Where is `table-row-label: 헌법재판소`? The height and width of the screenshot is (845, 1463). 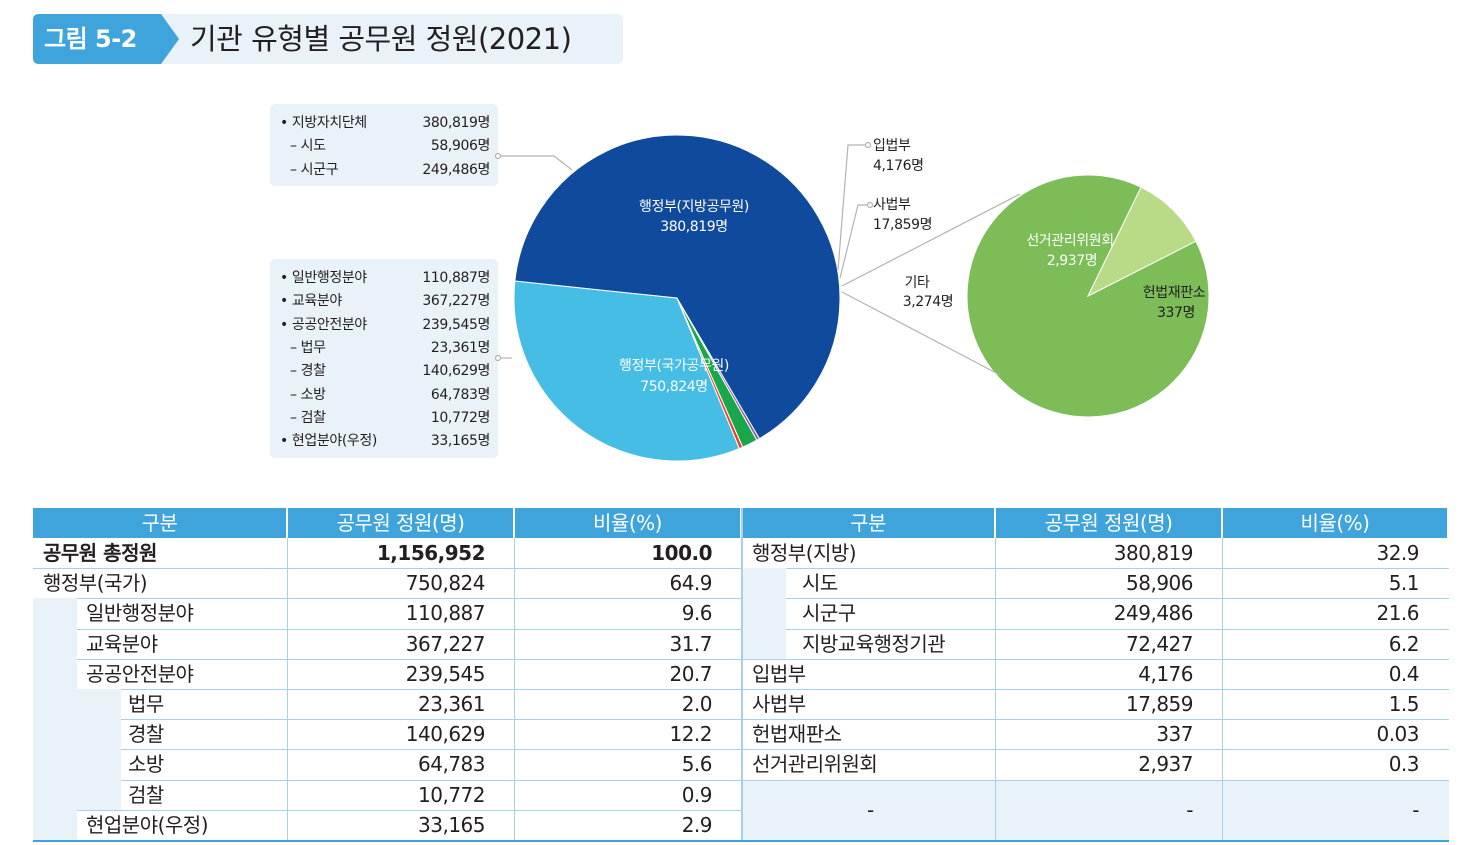
table-row-label: 헌법재판소 is located at coordinates (797, 734).